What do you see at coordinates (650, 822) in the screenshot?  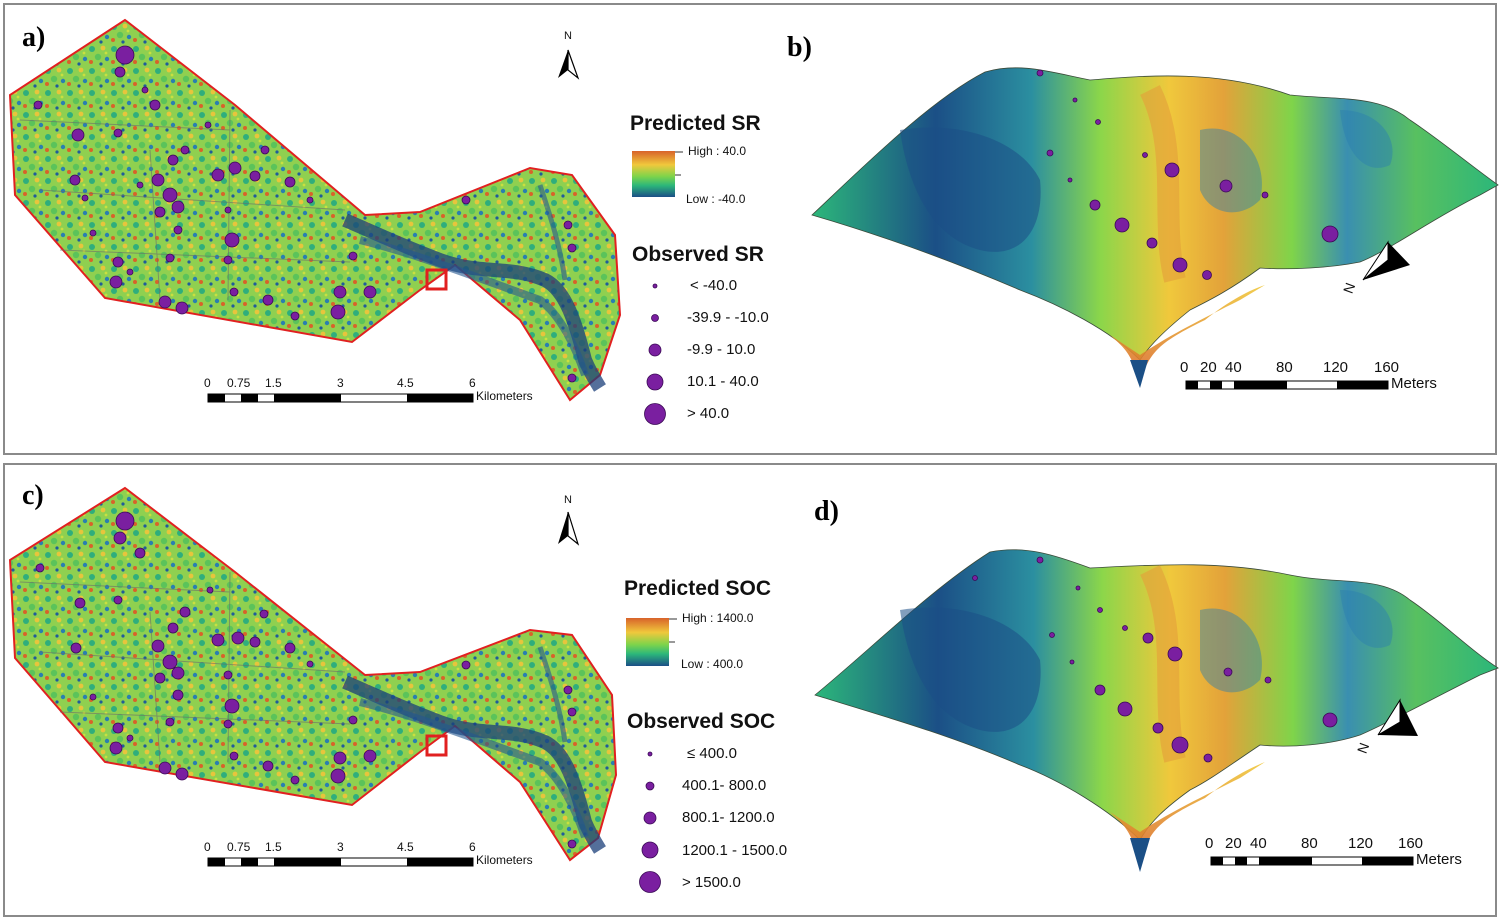 I see `legend-symbols-c` at bounding box center [650, 822].